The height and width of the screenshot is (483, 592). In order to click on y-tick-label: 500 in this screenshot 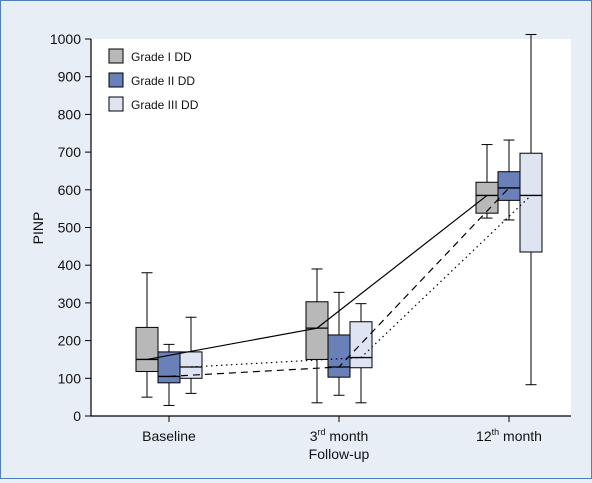, I will do `click(70, 228)`.